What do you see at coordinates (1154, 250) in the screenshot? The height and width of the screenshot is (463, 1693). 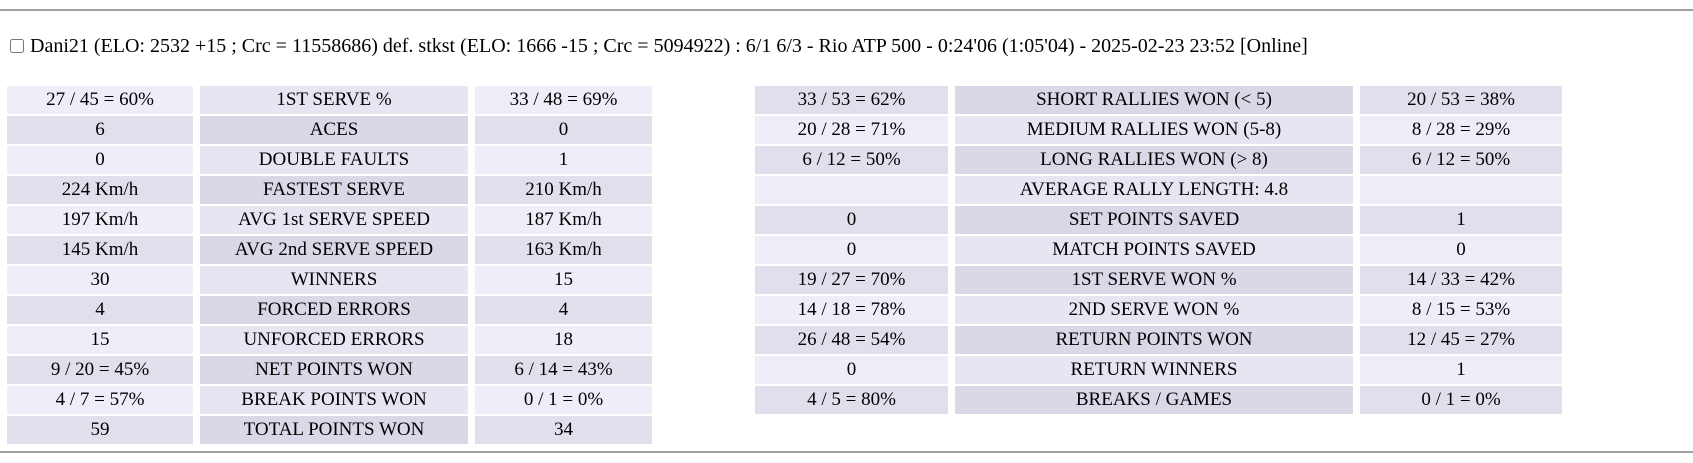 I see `stat-label: MATCH POINTS SAVED` at bounding box center [1154, 250].